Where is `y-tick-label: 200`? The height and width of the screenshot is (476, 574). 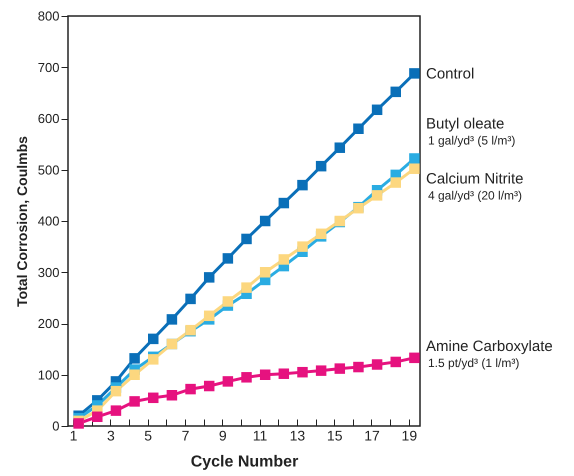 y-tick-label: 200 is located at coordinates (49, 323).